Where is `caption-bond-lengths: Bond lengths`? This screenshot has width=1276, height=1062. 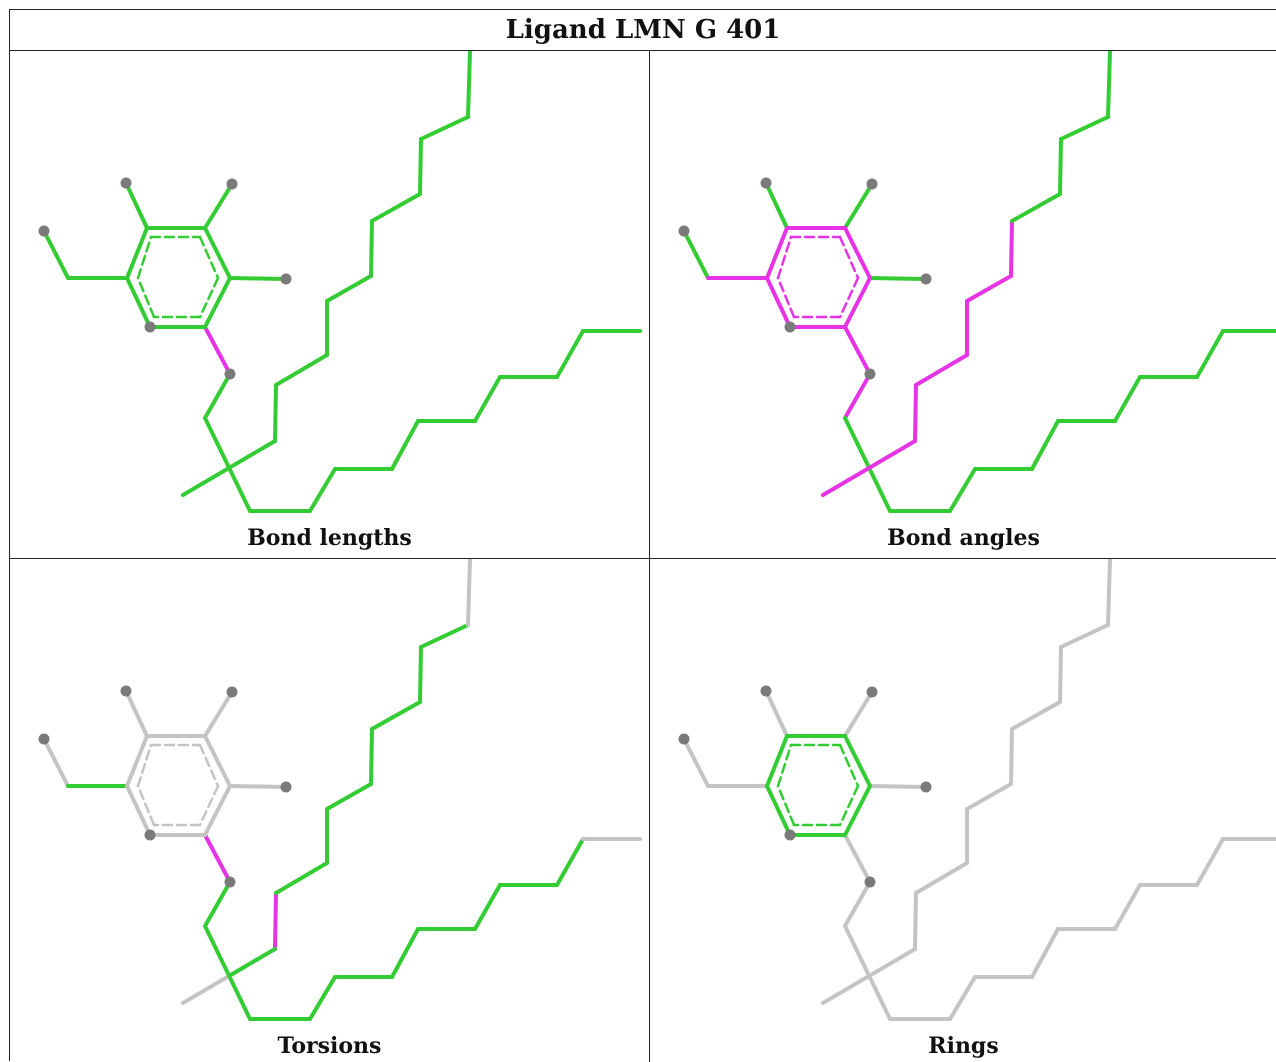 caption-bond-lengths: Bond lengths is located at coordinates (329, 538).